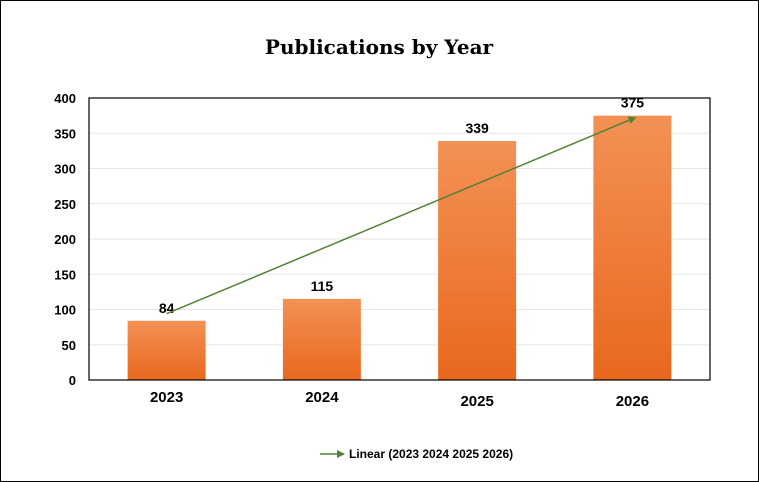  What do you see at coordinates (166, 397) in the screenshot?
I see `x-tick-label: 2023` at bounding box center [166, 397].